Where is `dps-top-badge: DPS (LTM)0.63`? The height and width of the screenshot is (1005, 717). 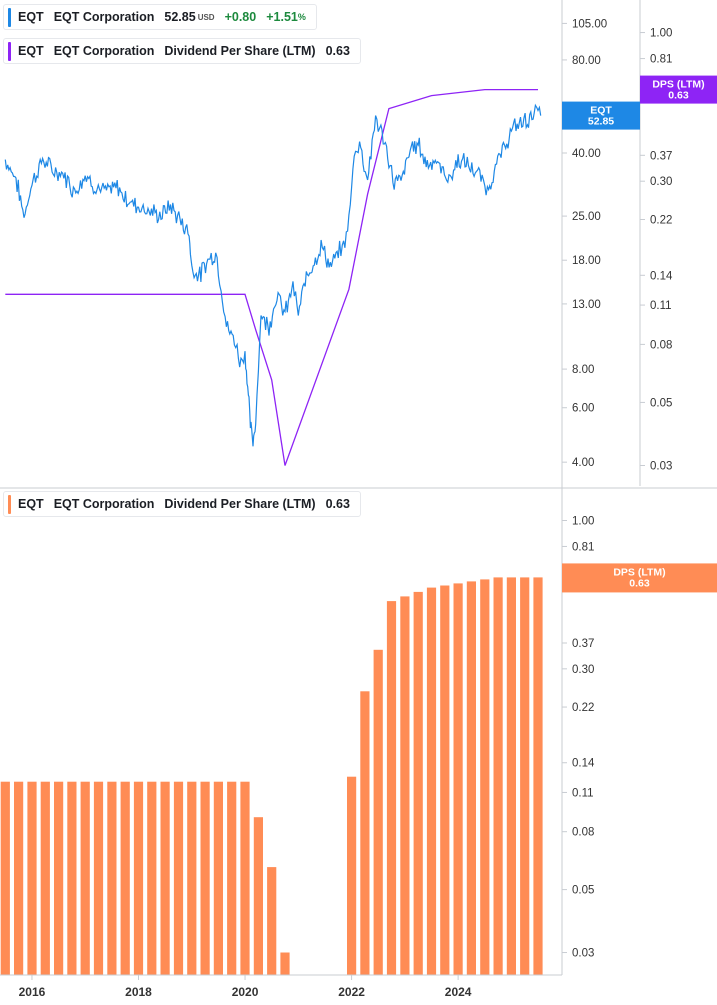
dps-top-badge: DPS (LTM)0.63 is located at coordinates (678, 89).